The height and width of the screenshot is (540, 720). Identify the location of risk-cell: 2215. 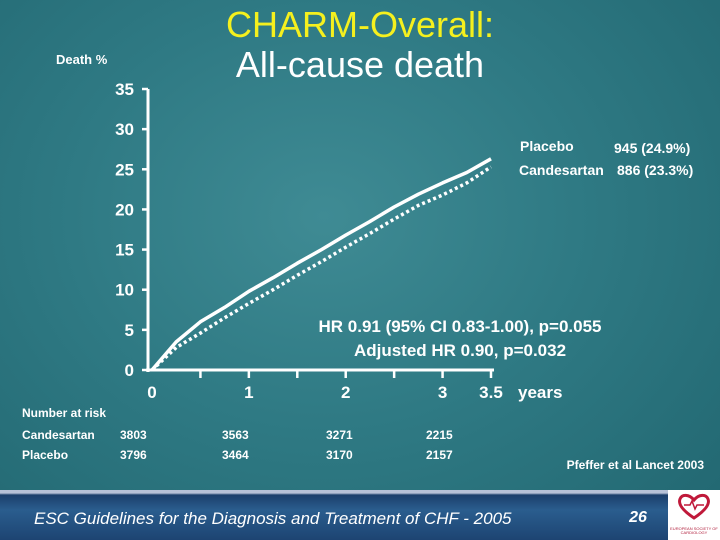
(439, 435).